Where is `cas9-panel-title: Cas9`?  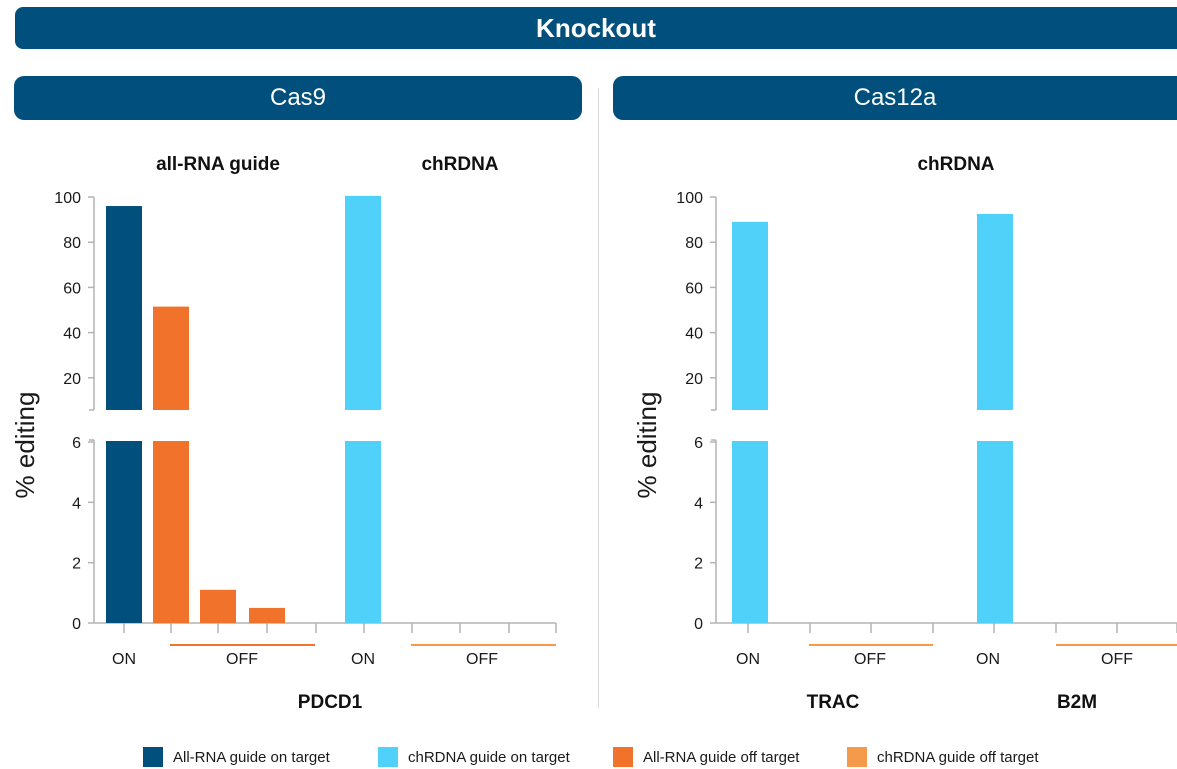 cas9-panel-title: Cas9 is located at coordinates (298, 98).